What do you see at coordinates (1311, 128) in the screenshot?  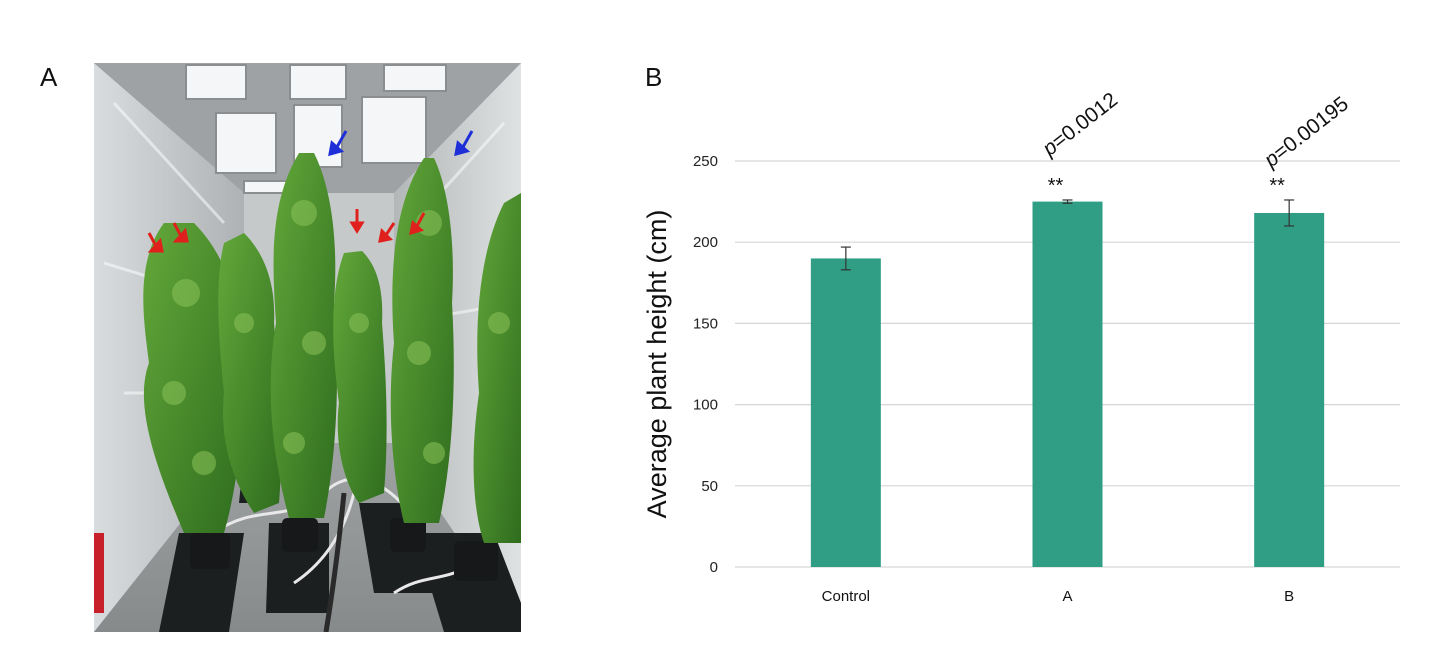 I see `p-value-number: =0.00195` at bounding box center [1311, 128].